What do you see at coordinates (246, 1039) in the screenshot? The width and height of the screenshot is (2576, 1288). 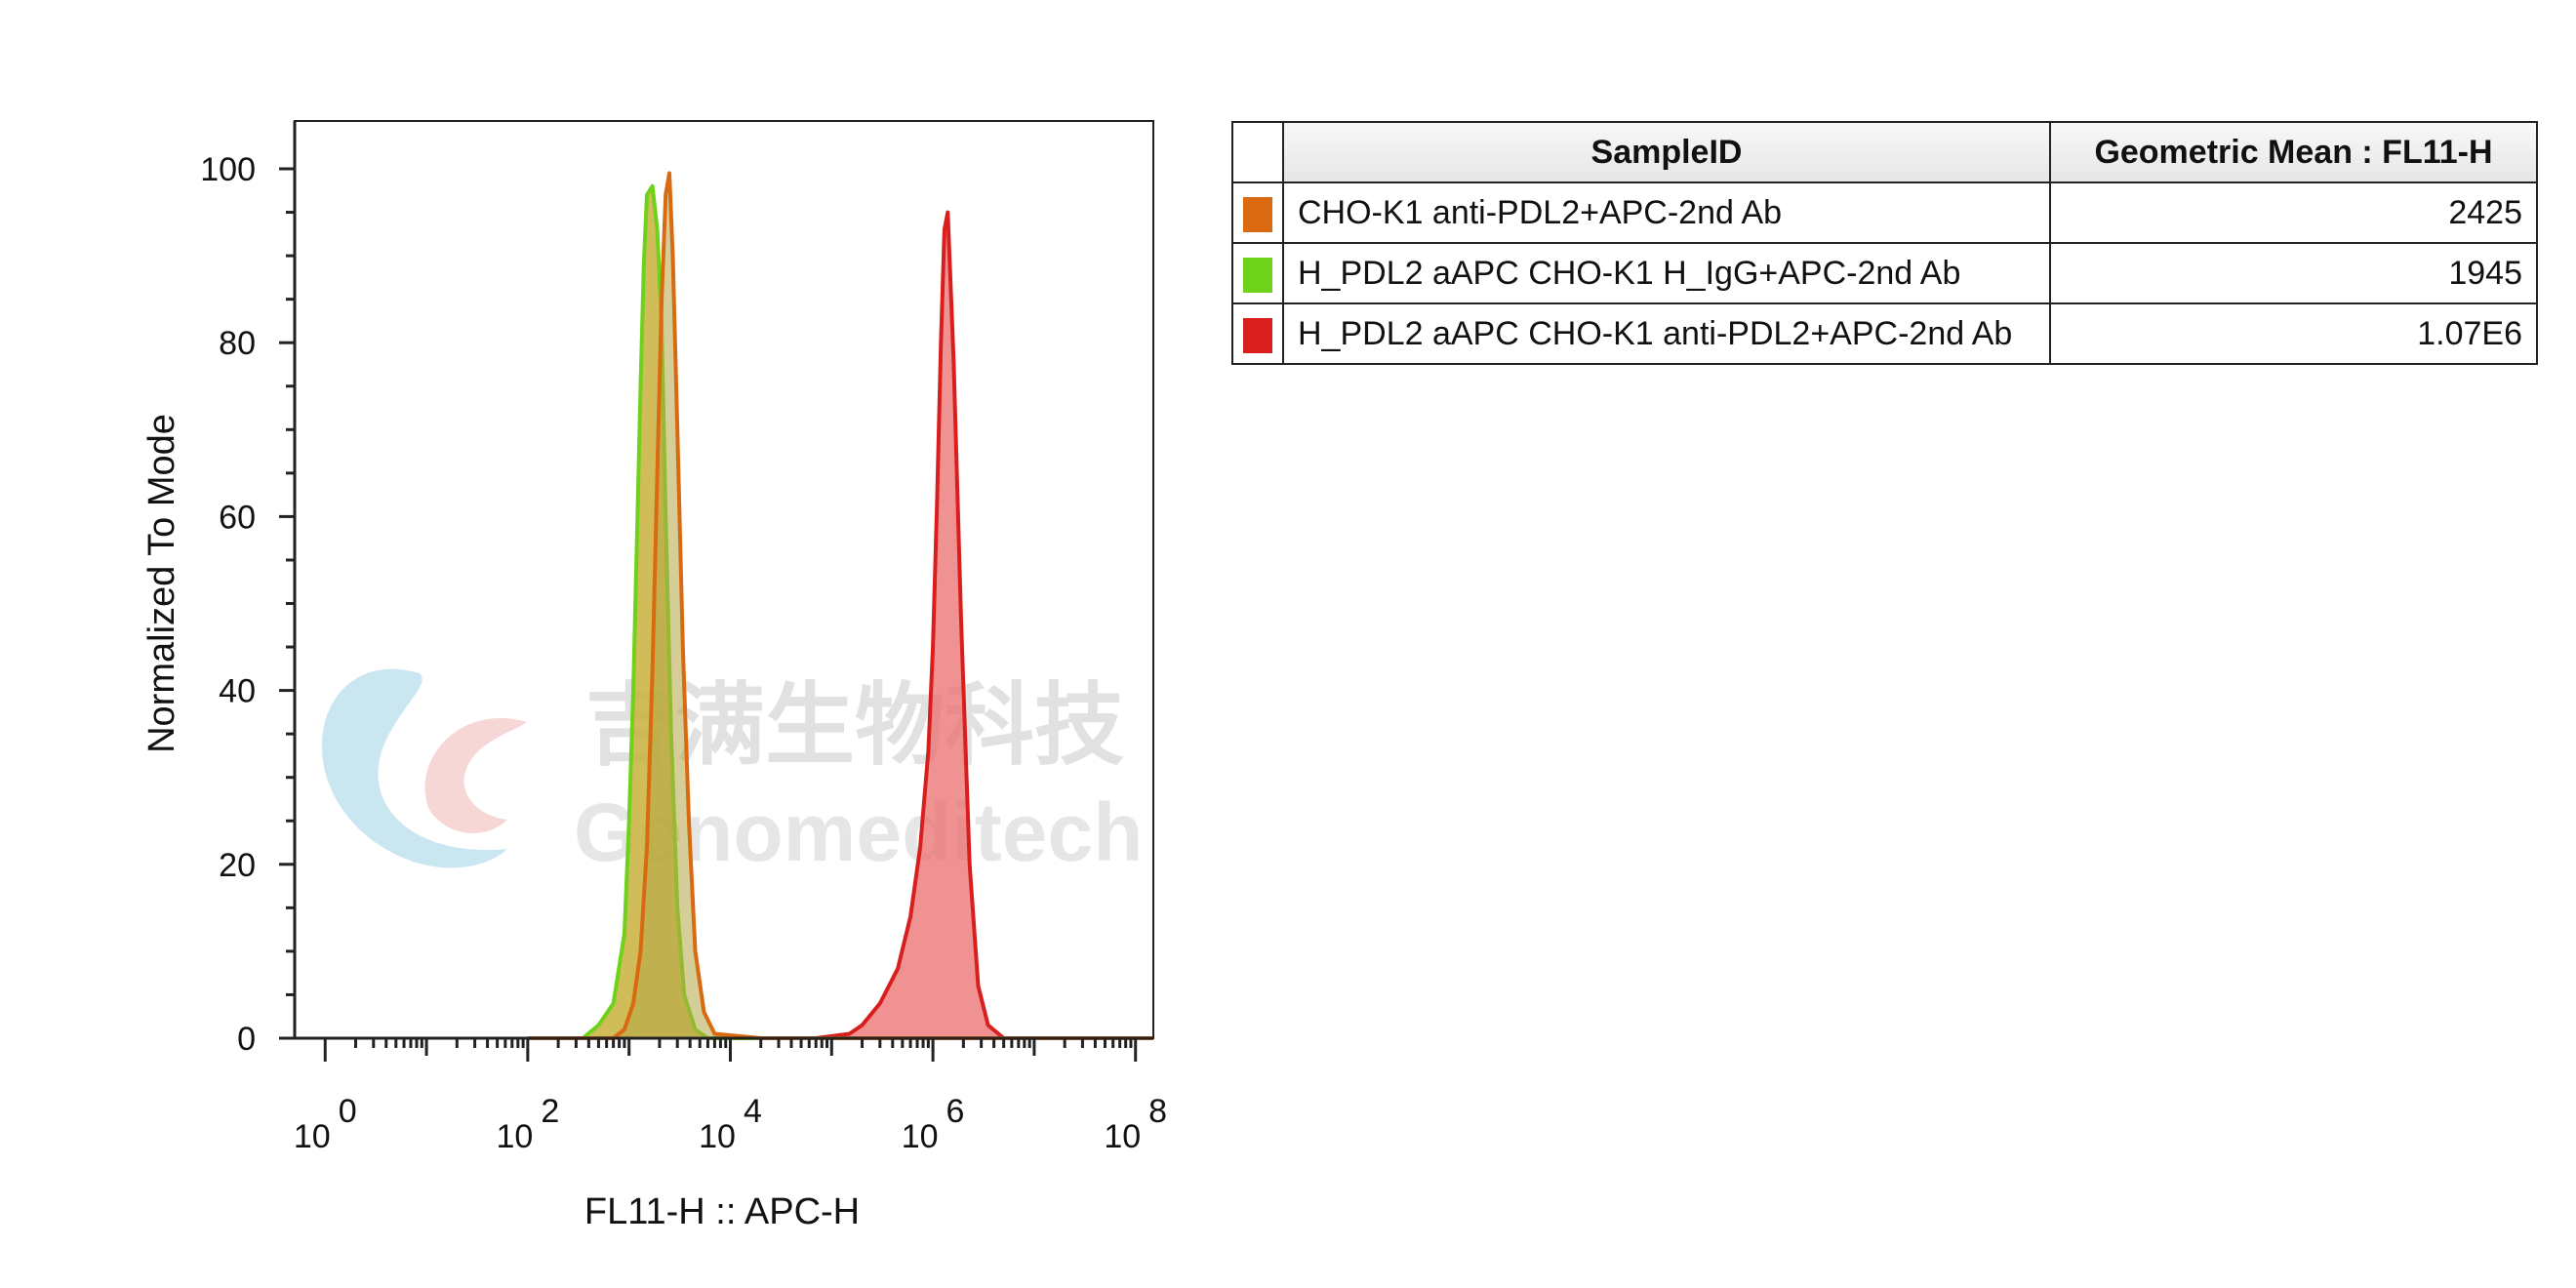 I see `y-tick-label: 0` at bounding box center [246, 1039].